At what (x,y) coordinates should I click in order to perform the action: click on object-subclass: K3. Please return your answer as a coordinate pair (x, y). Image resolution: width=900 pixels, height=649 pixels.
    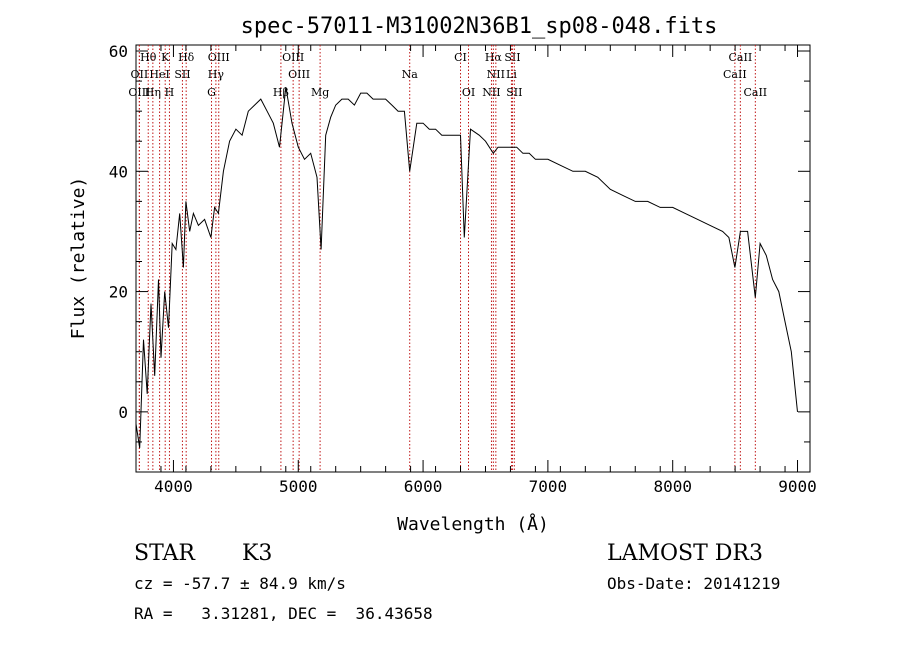
    Looking at the image, I should click on (257, 553).